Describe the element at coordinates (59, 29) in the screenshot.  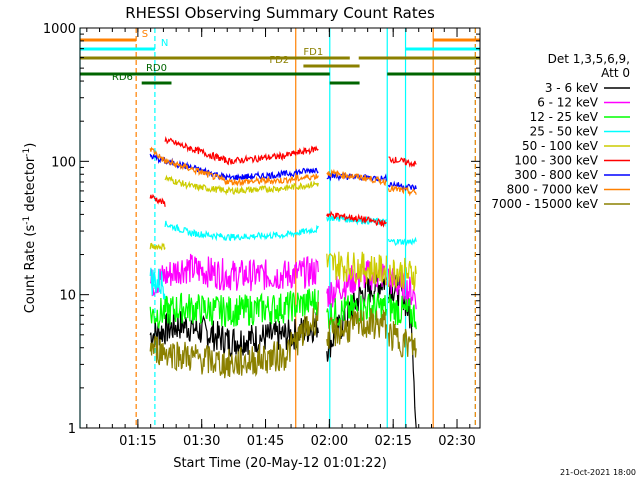
I see `y-tick-label-3: 1000` at that location.